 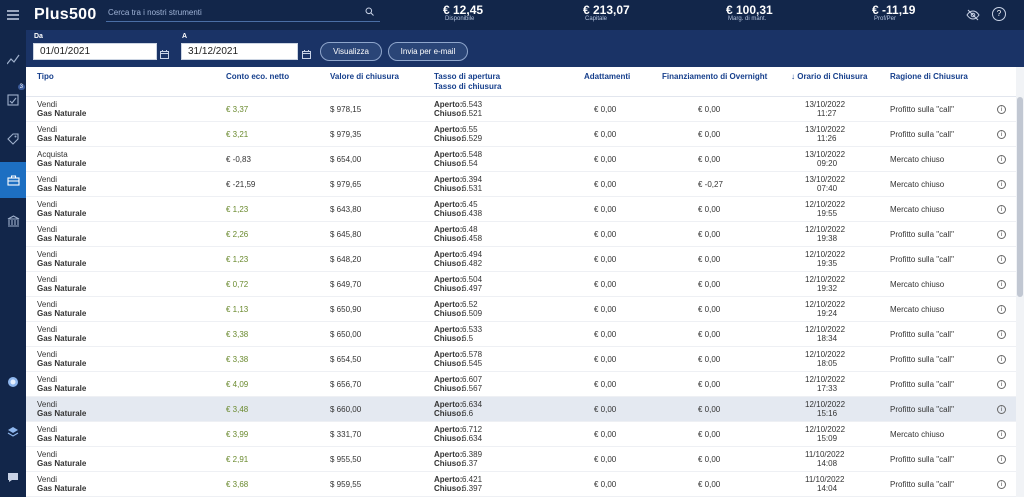 I want to click on capital-value: € 213,07, so click(x=606, y=10).